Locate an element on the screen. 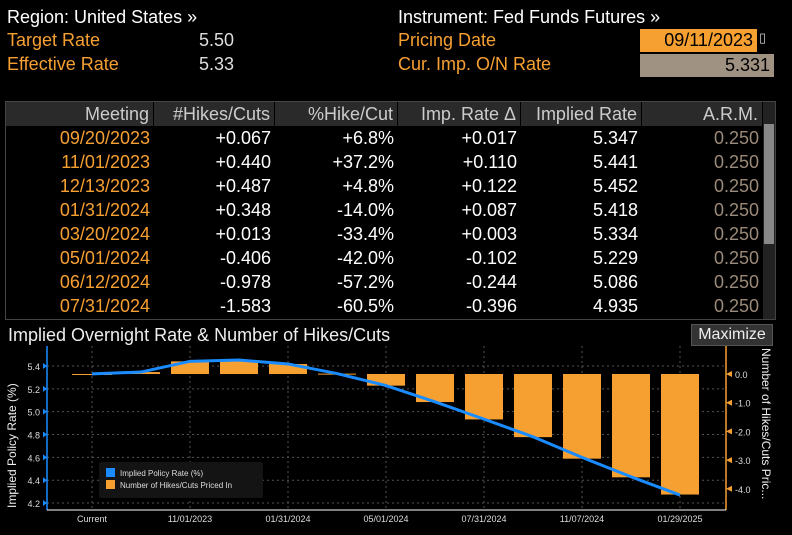 The image size is (792, 535). table-cell: 03/20/2024 is located at coordinates (104, 234).